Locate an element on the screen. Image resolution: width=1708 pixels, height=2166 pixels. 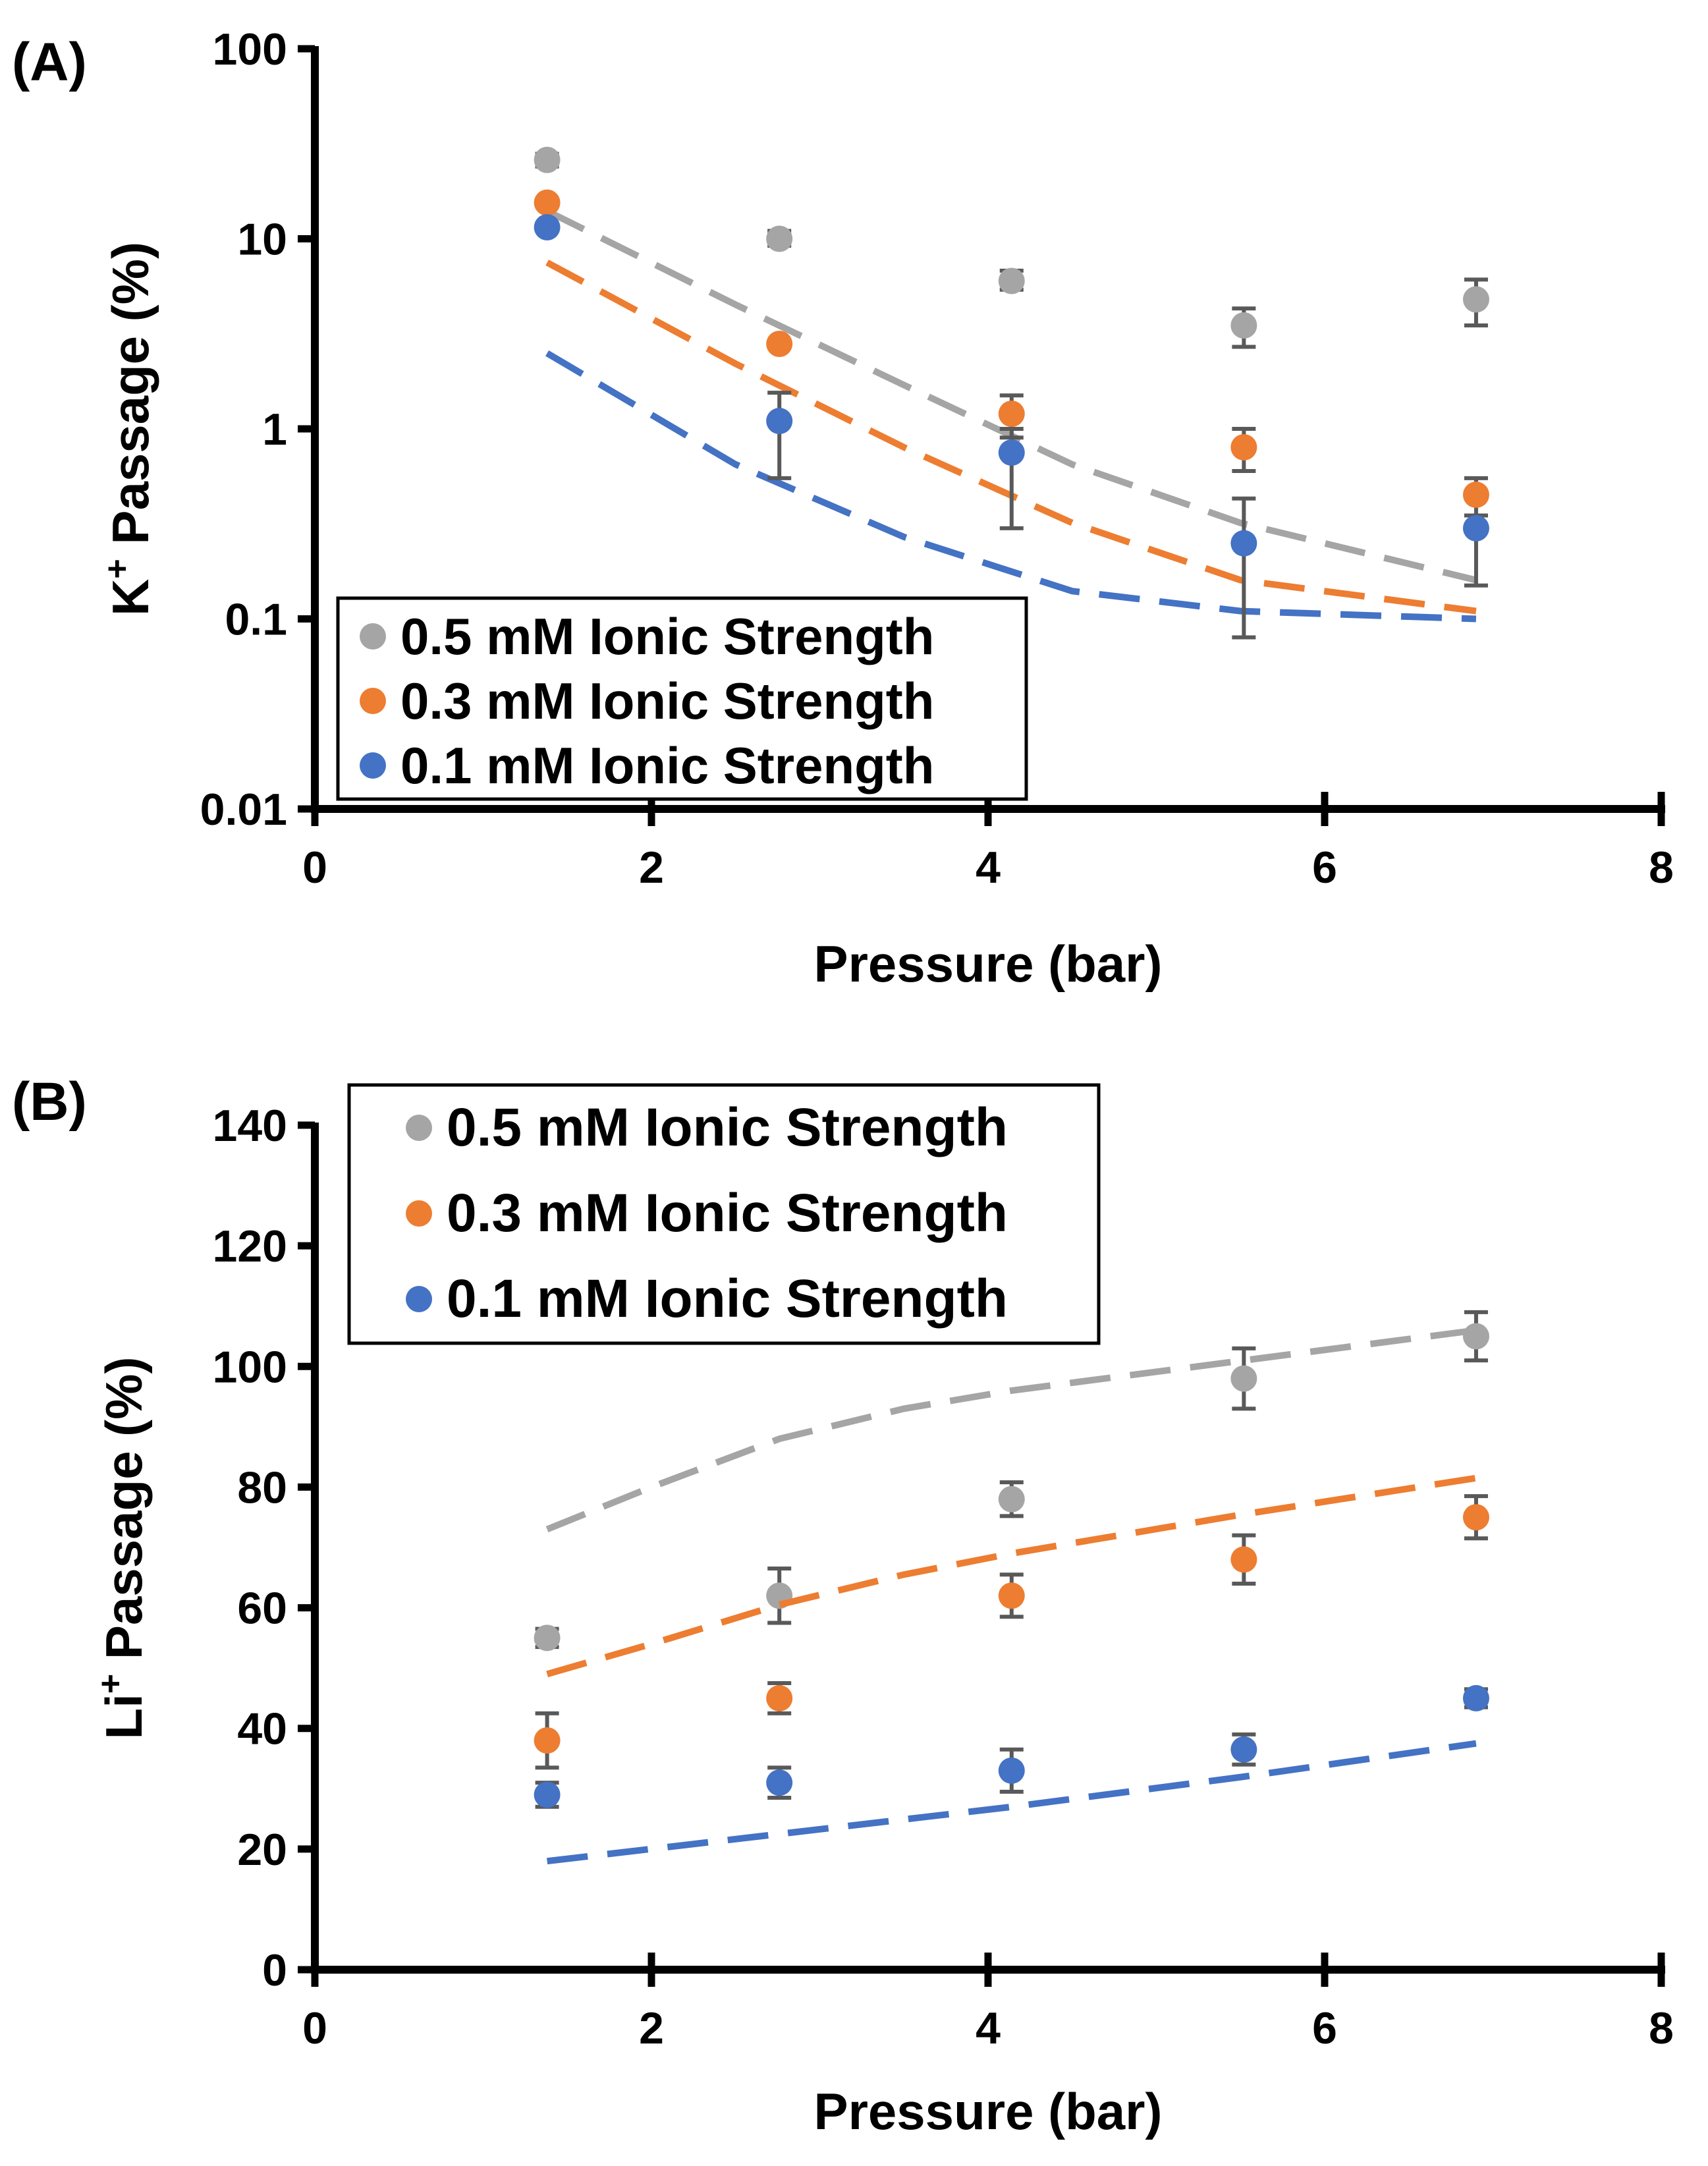
panel-label: (B) is located at coordinates (49, 1102).